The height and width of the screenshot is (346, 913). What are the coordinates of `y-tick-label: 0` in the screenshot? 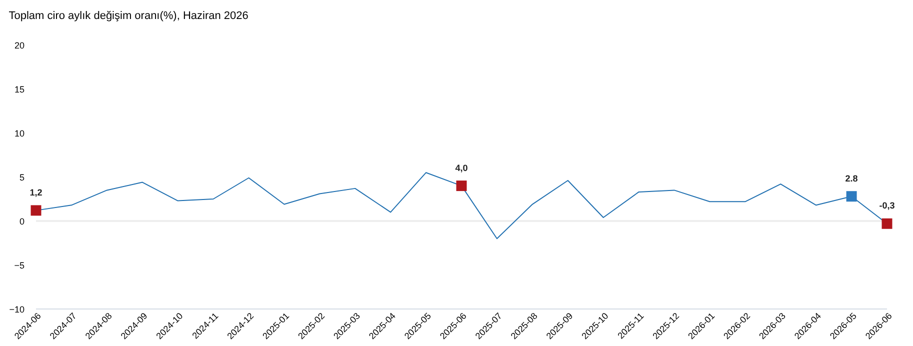 It's located at (21, 221).